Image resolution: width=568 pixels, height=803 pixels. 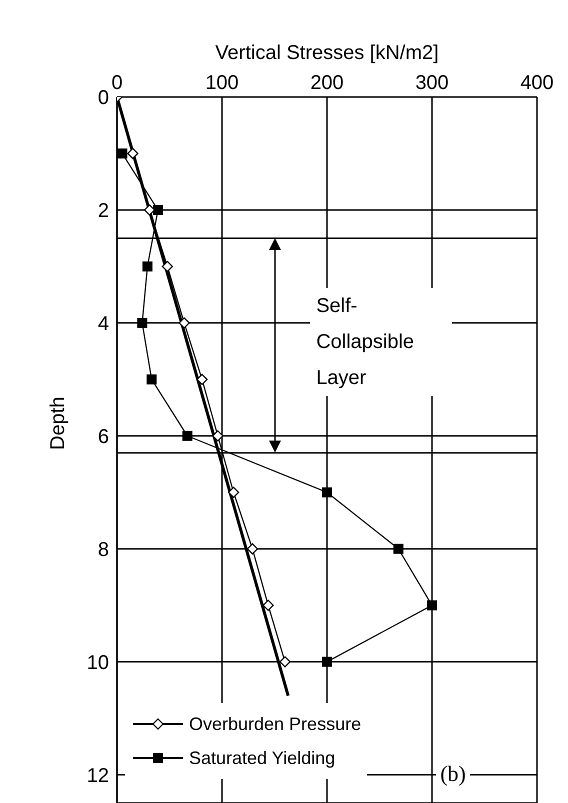 What do you see at coordinates (262, 758) in the screenshot?
I see `legend-label: Saturated Yielding` at bounding box center [262, 758].